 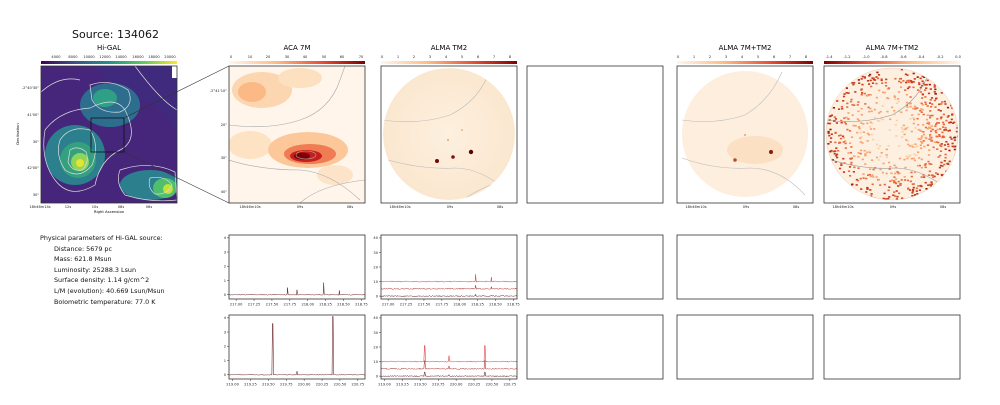 I want to click on empty-spectrum-panel, so click(x=745, y=267).